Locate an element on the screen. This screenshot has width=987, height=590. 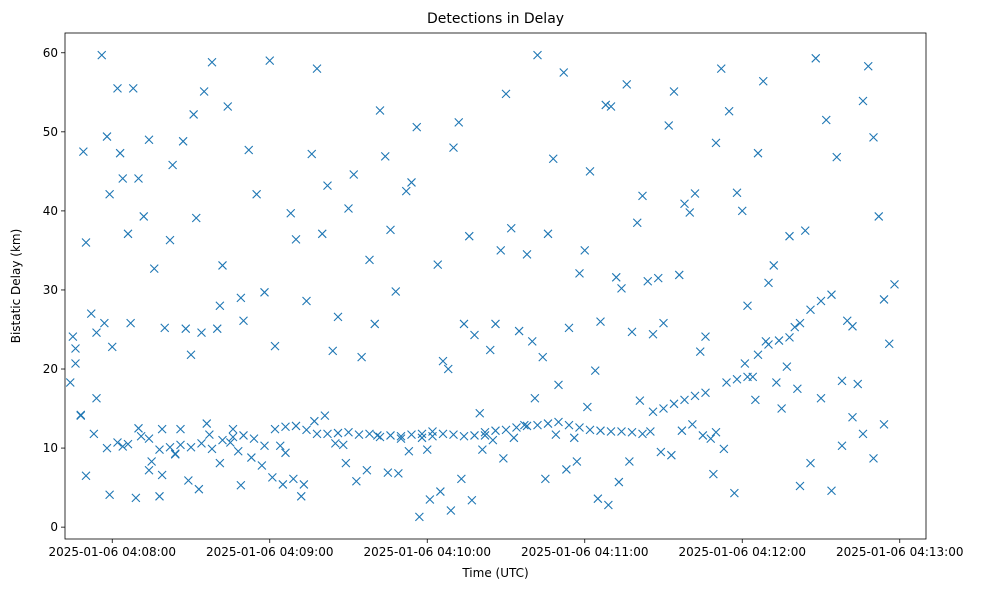
x-tick-label: 2025-01-06 04:08:00 is located at coordinates (112, 552).